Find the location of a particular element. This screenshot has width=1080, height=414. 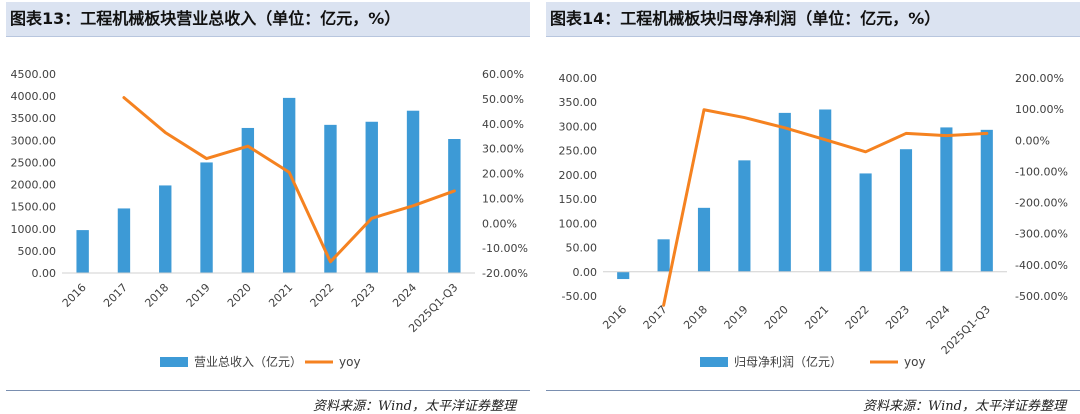

y2-axis-tick-label: -20.00% is located at coordinates (505, 273).